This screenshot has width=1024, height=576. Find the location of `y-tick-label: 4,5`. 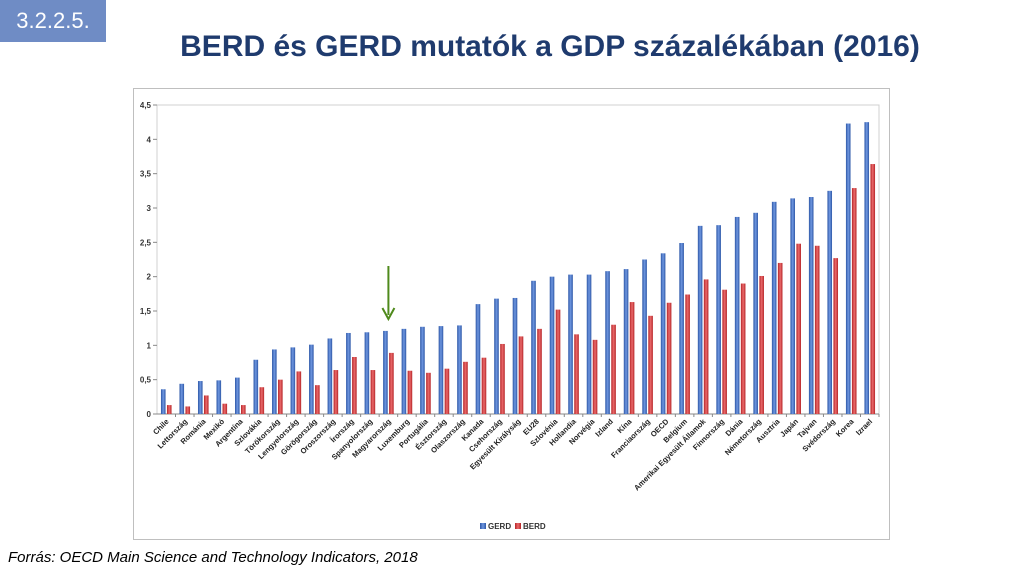

y-tick-label: 4,5 is located at coordinates (146, 105).